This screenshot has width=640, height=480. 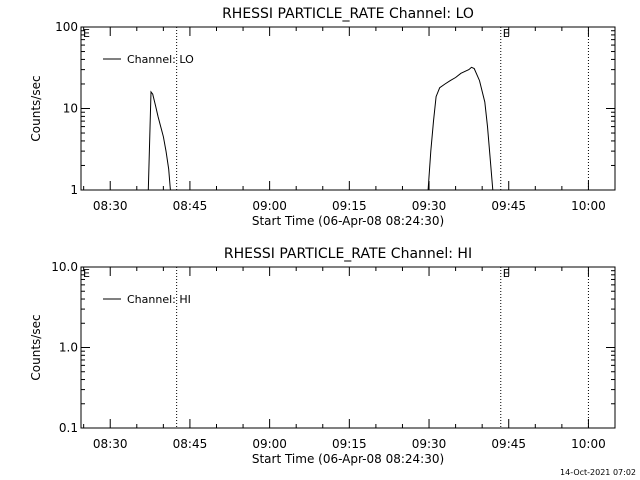 What do you see at coordinates (160, 59) in the screenshot?
I see `legend-label: Channel: LO` at bounding box center [160, 59].